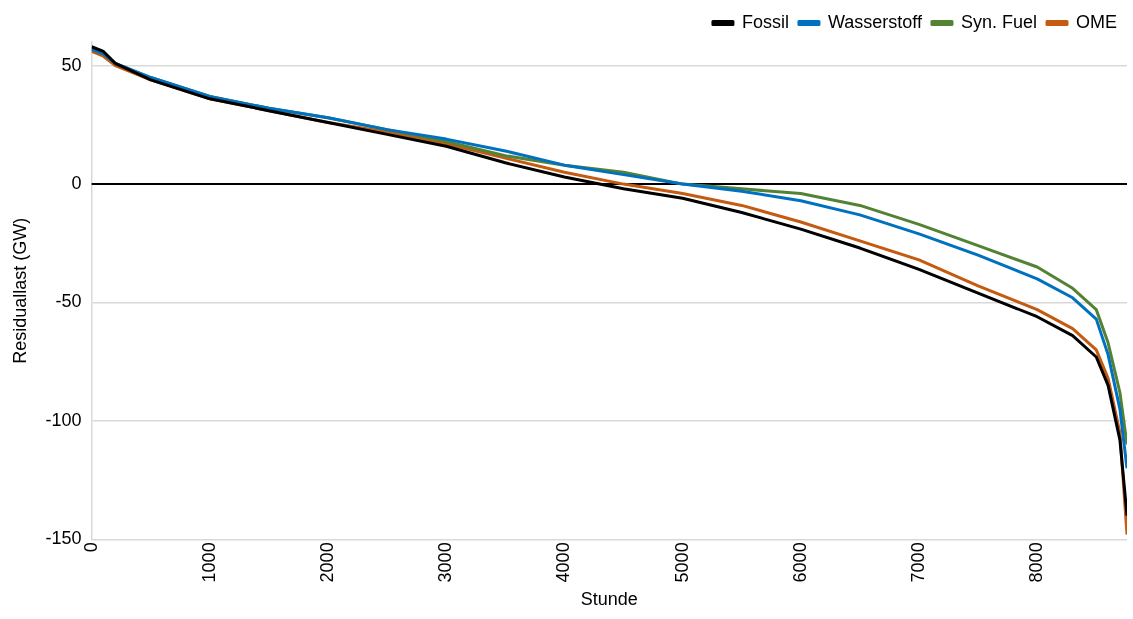 This screenshot has width=1133, height=619. What do you see at coordinates (68, 301) in the screenshot?
I see `y-tick-label: -50` at bounding box center [68, 301].